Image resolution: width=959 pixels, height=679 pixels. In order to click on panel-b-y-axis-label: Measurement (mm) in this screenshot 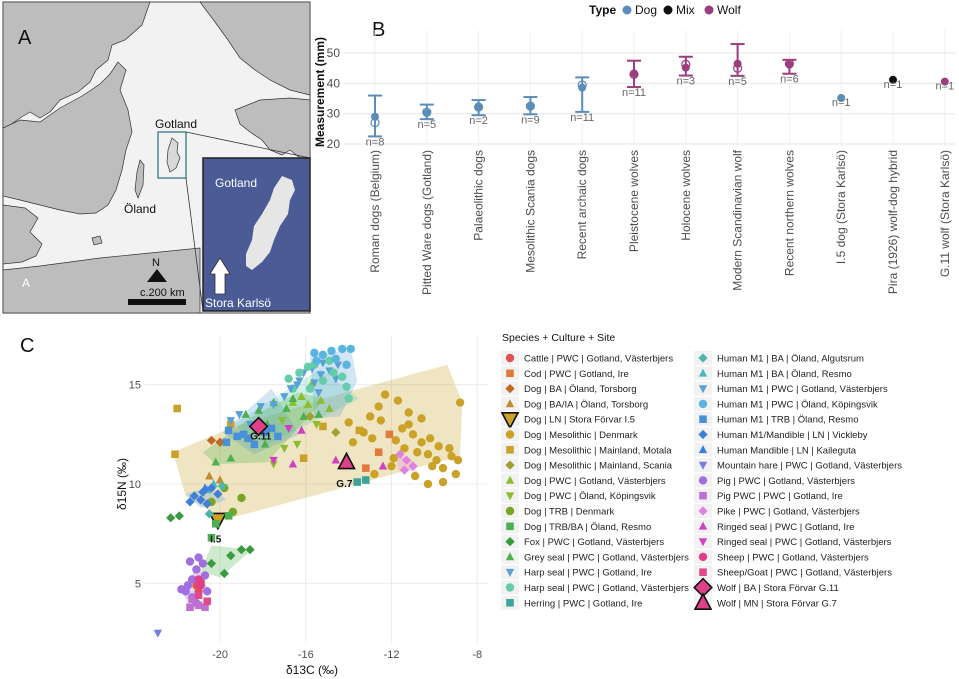, I will do `click(320, 92)`.